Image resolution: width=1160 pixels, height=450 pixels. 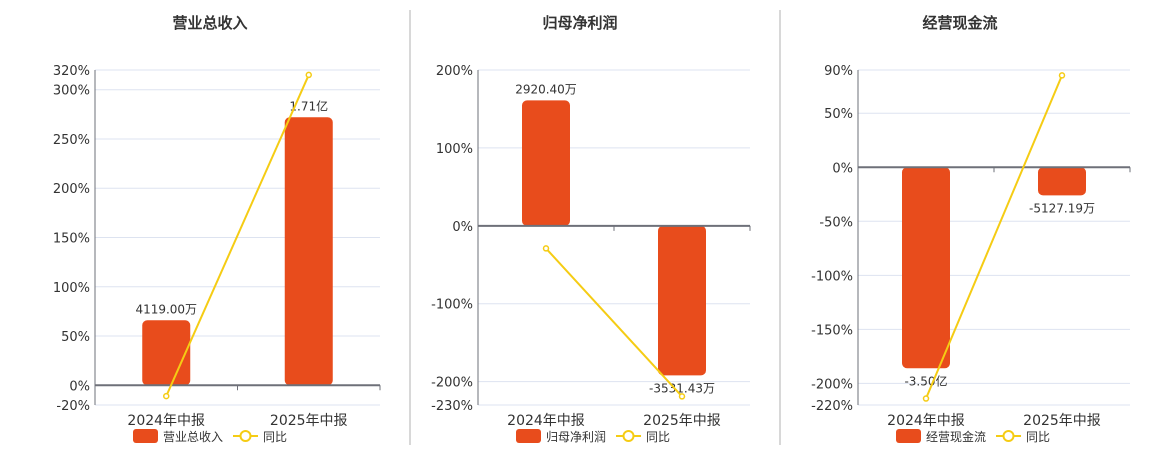 I want to click on bar-data-label: 4119.00万, so click(x=166, y=309).